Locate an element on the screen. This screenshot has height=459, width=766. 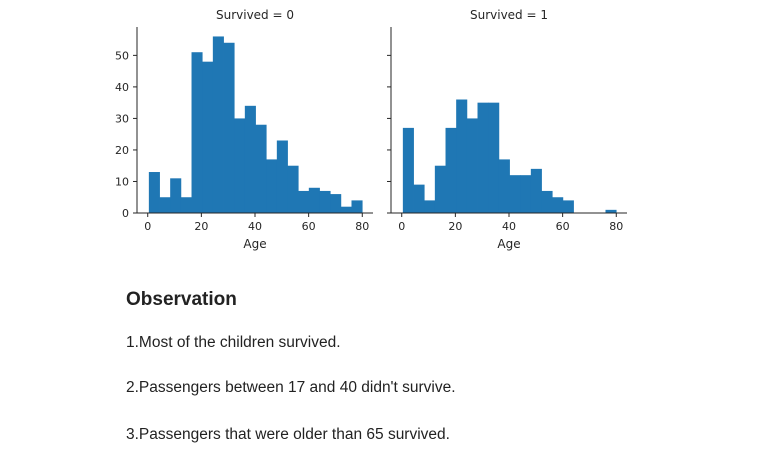
facet-1-x-tick-label-20: 20 is located at coordinates (201, 226).